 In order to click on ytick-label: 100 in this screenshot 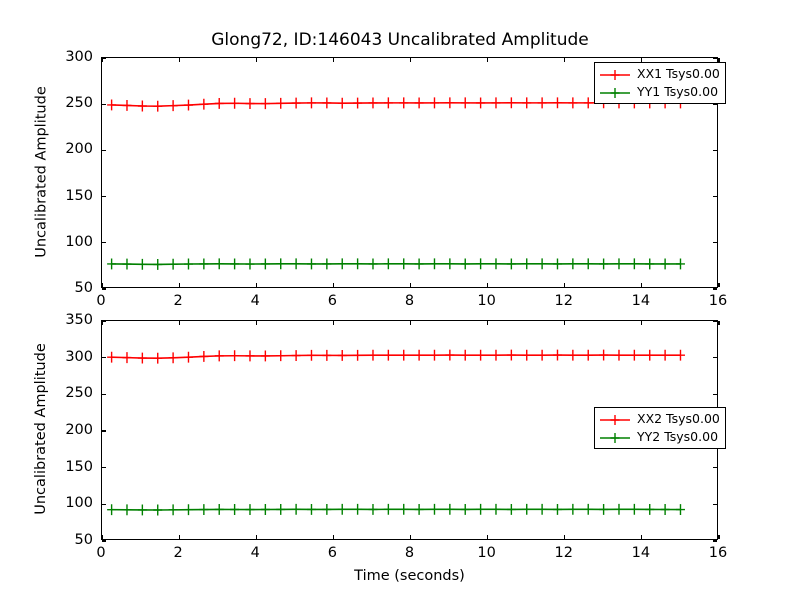, I will do `click(79, 241)`.